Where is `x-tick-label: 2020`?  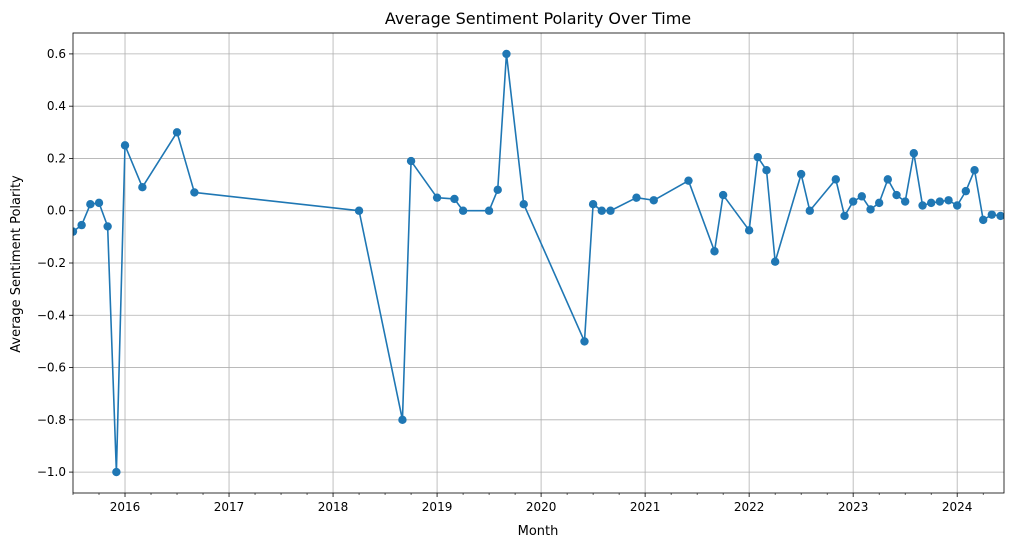
x-tick-label: 2020 is located at coordinates (541, 507).